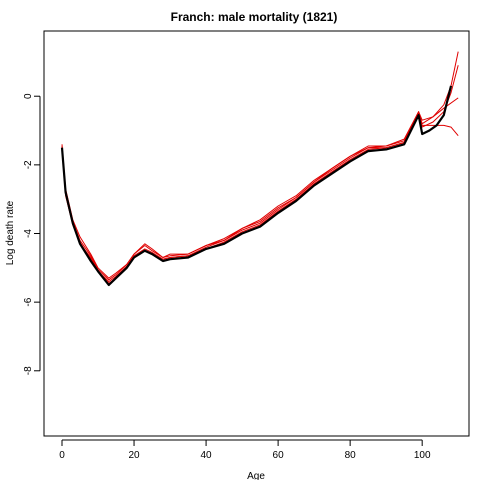  What do you see at coordinates (134, 455) in the screenshot?
I see `x-tick-label: 20` at bounding box center [134, 455].